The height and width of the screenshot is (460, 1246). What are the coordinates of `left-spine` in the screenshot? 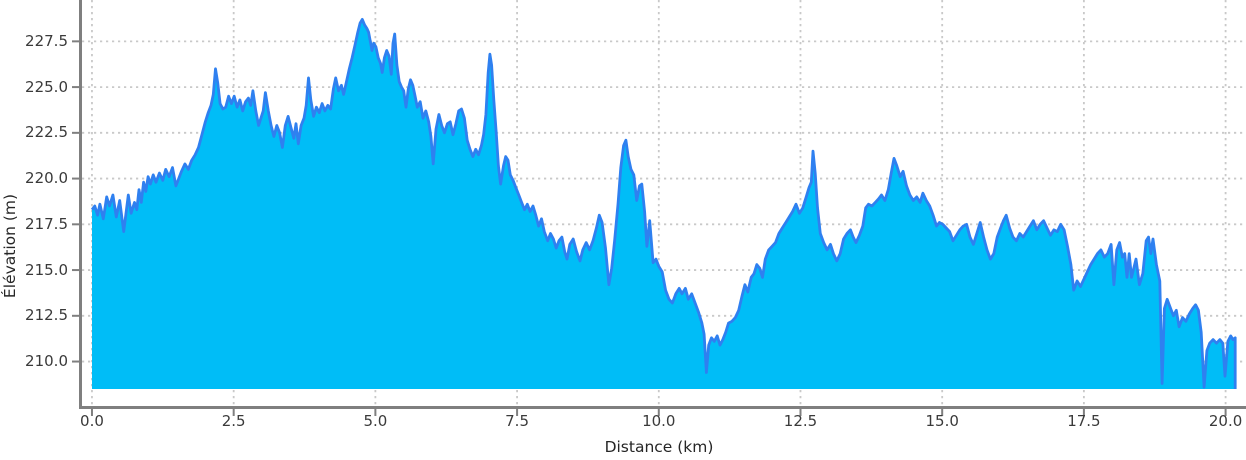 It's located at (80, 204).